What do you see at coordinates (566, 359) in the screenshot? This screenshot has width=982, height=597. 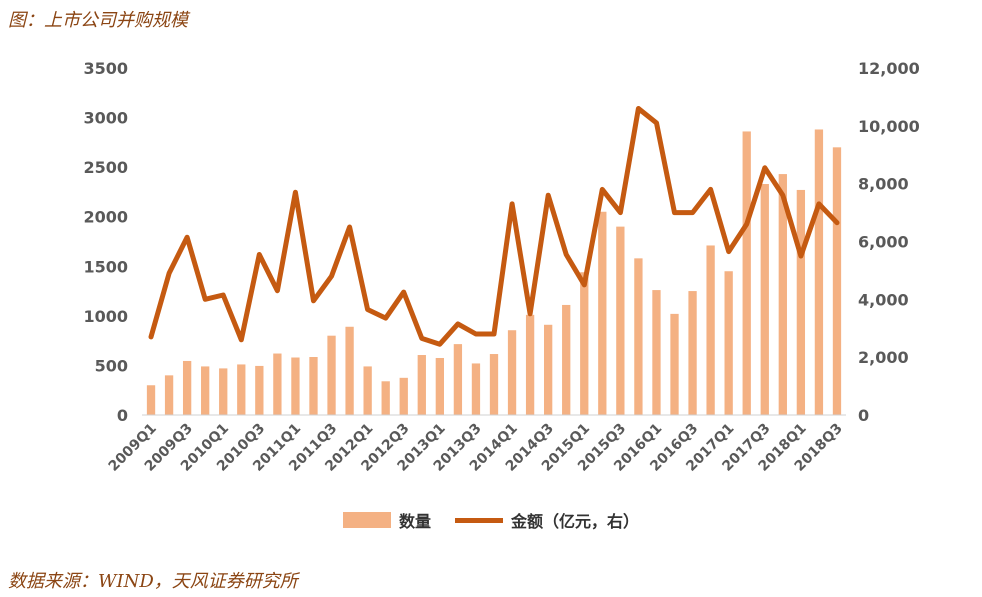 I see `bar-2014Q4` at bounding box center [566, 359].